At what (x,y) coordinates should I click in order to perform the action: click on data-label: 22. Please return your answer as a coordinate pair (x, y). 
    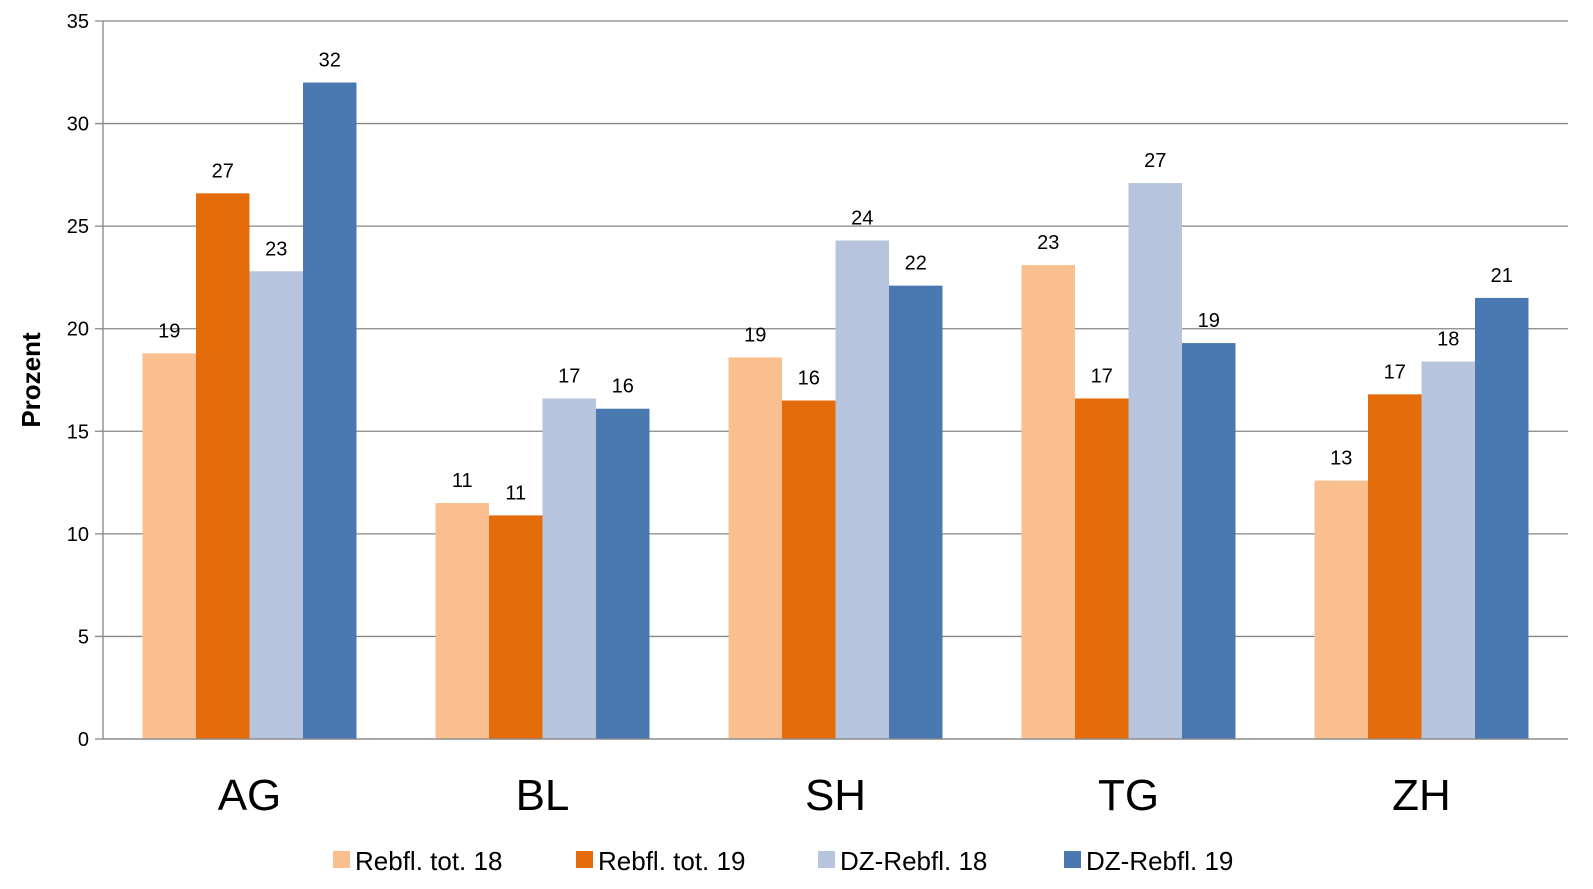
    Looking at the image, I should click on (916, 264).